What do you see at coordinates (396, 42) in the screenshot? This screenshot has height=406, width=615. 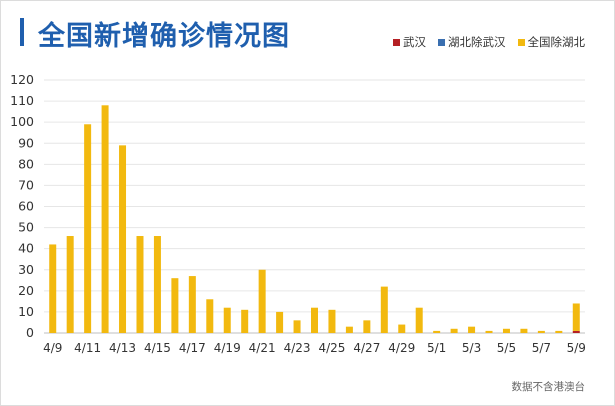 I see `legend-swatch-wuhan` at bounding box center [396, 42].